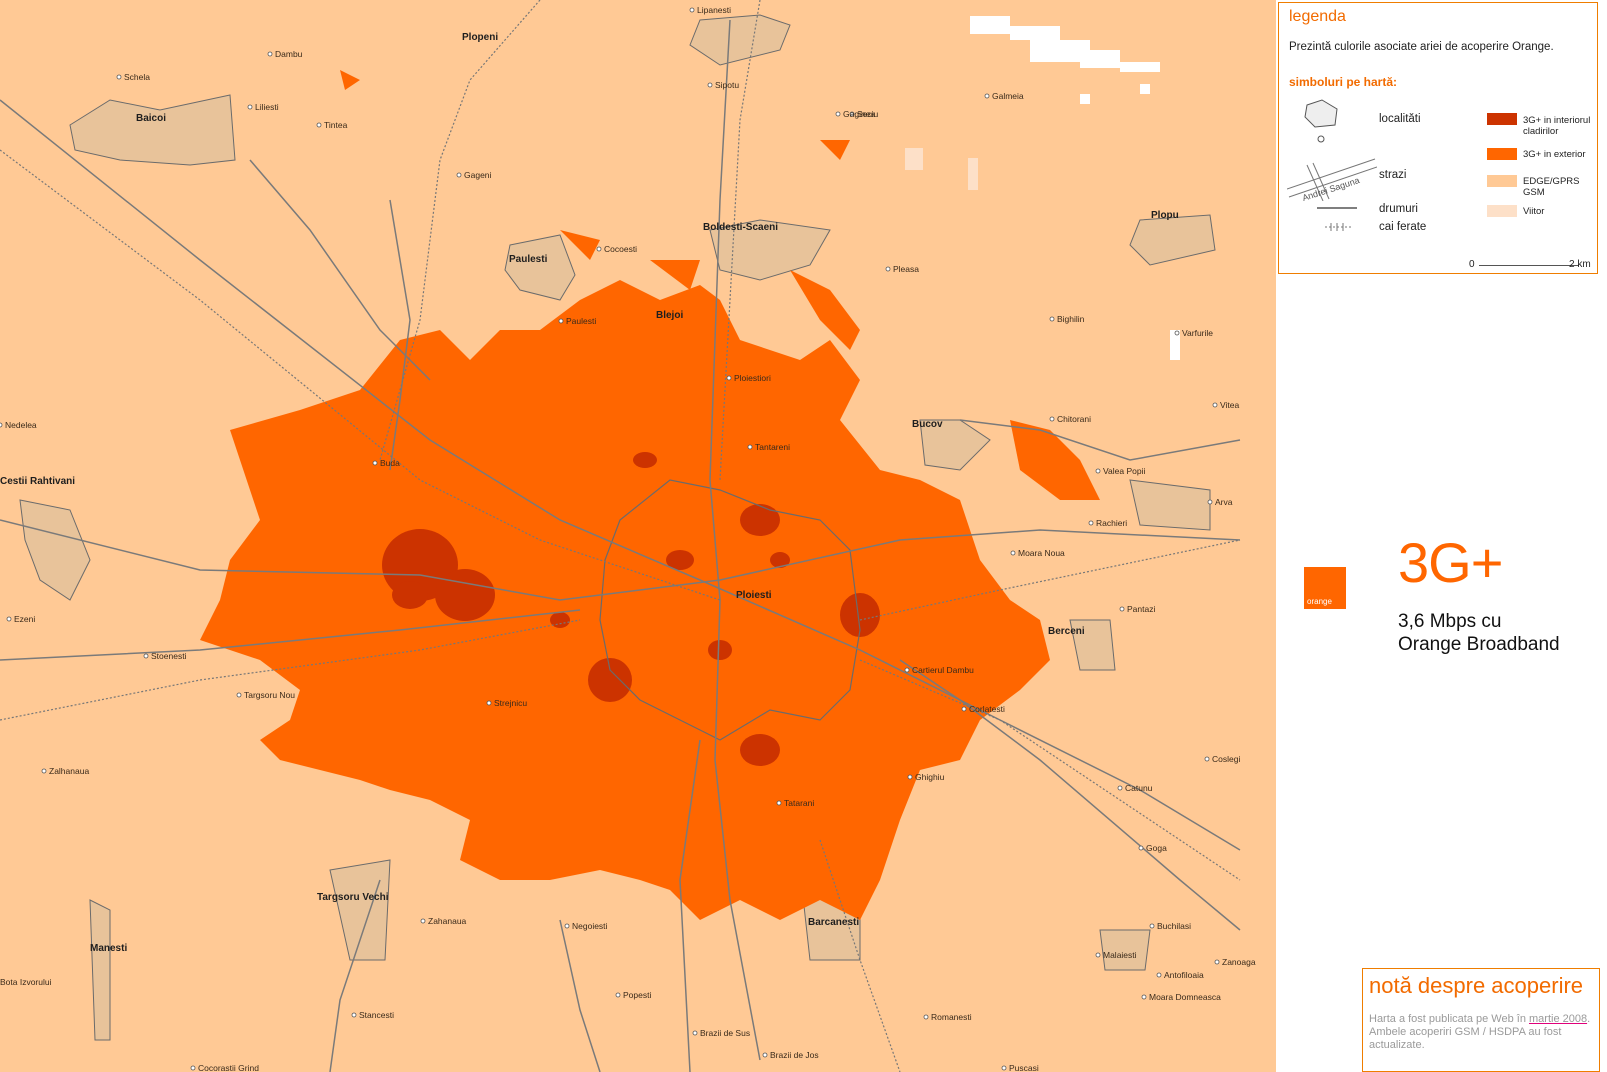  Describe the element at coordinates (1343, 82) in the screenshot. I see `legend-symbols-title: simboluri pe hartă:` at that location.